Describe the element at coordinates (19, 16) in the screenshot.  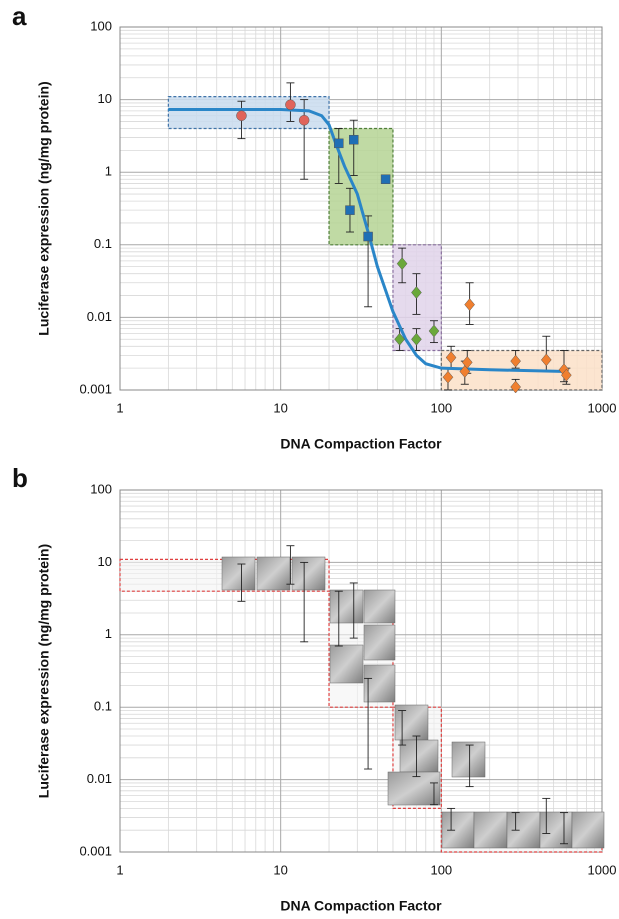
I see `panel-label: a` at that location.